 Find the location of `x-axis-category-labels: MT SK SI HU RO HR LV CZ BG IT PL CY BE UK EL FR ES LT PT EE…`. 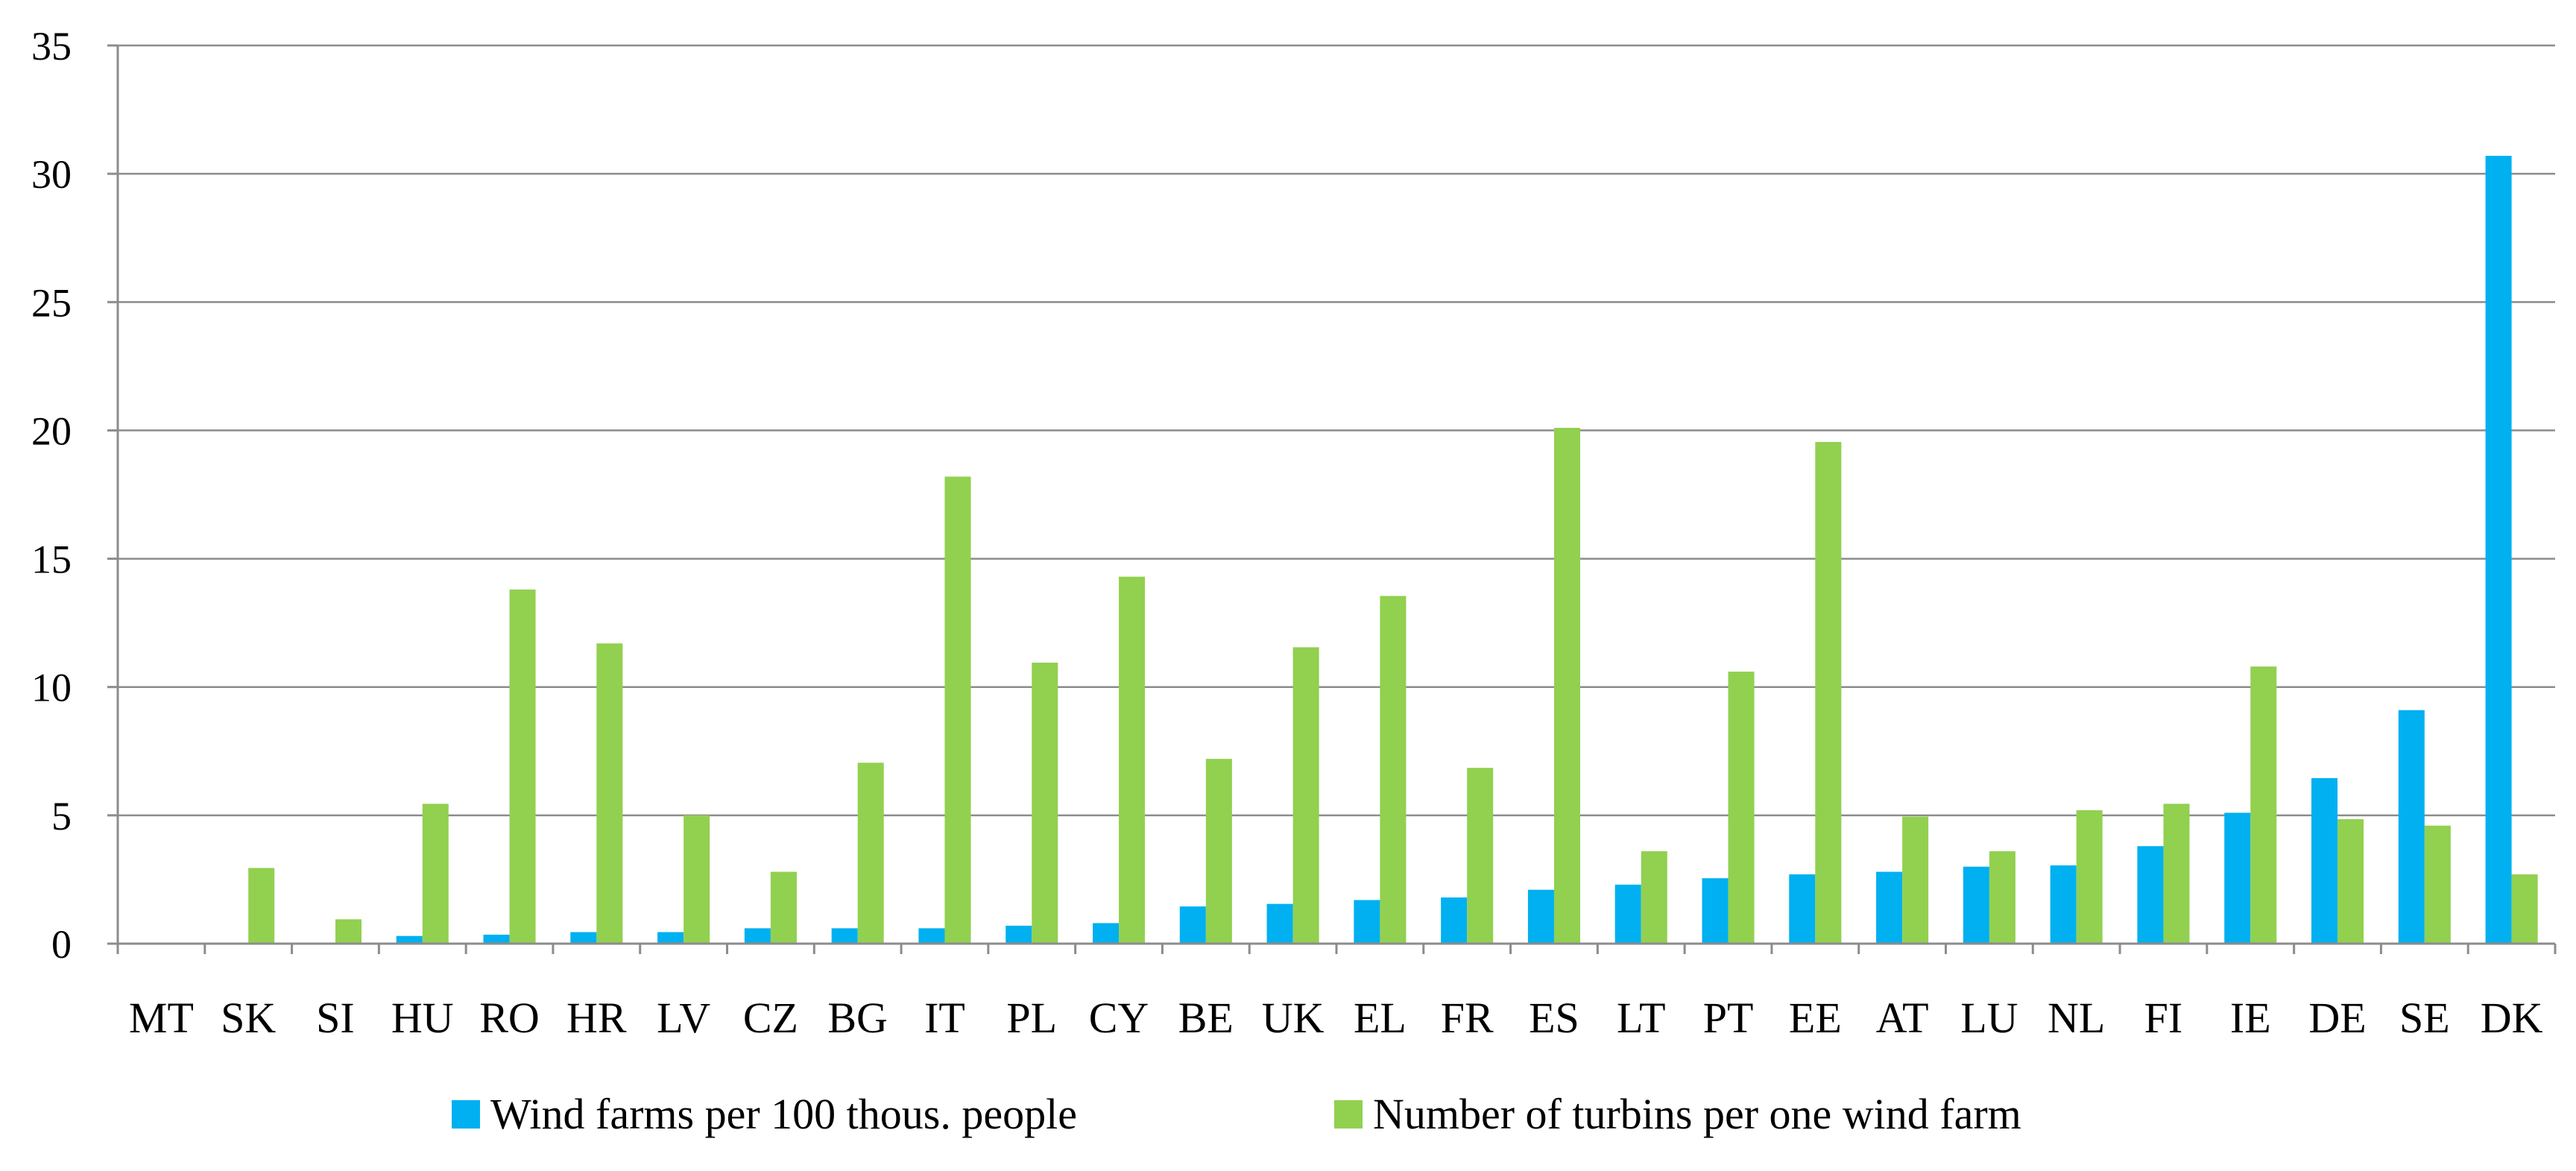

x-axis-category-labels: MT SK SI HU RO HR LV CZ BG IT PL CY BE UK EL FR ES LT PT EE… is located at coordinates (1336, 1018).